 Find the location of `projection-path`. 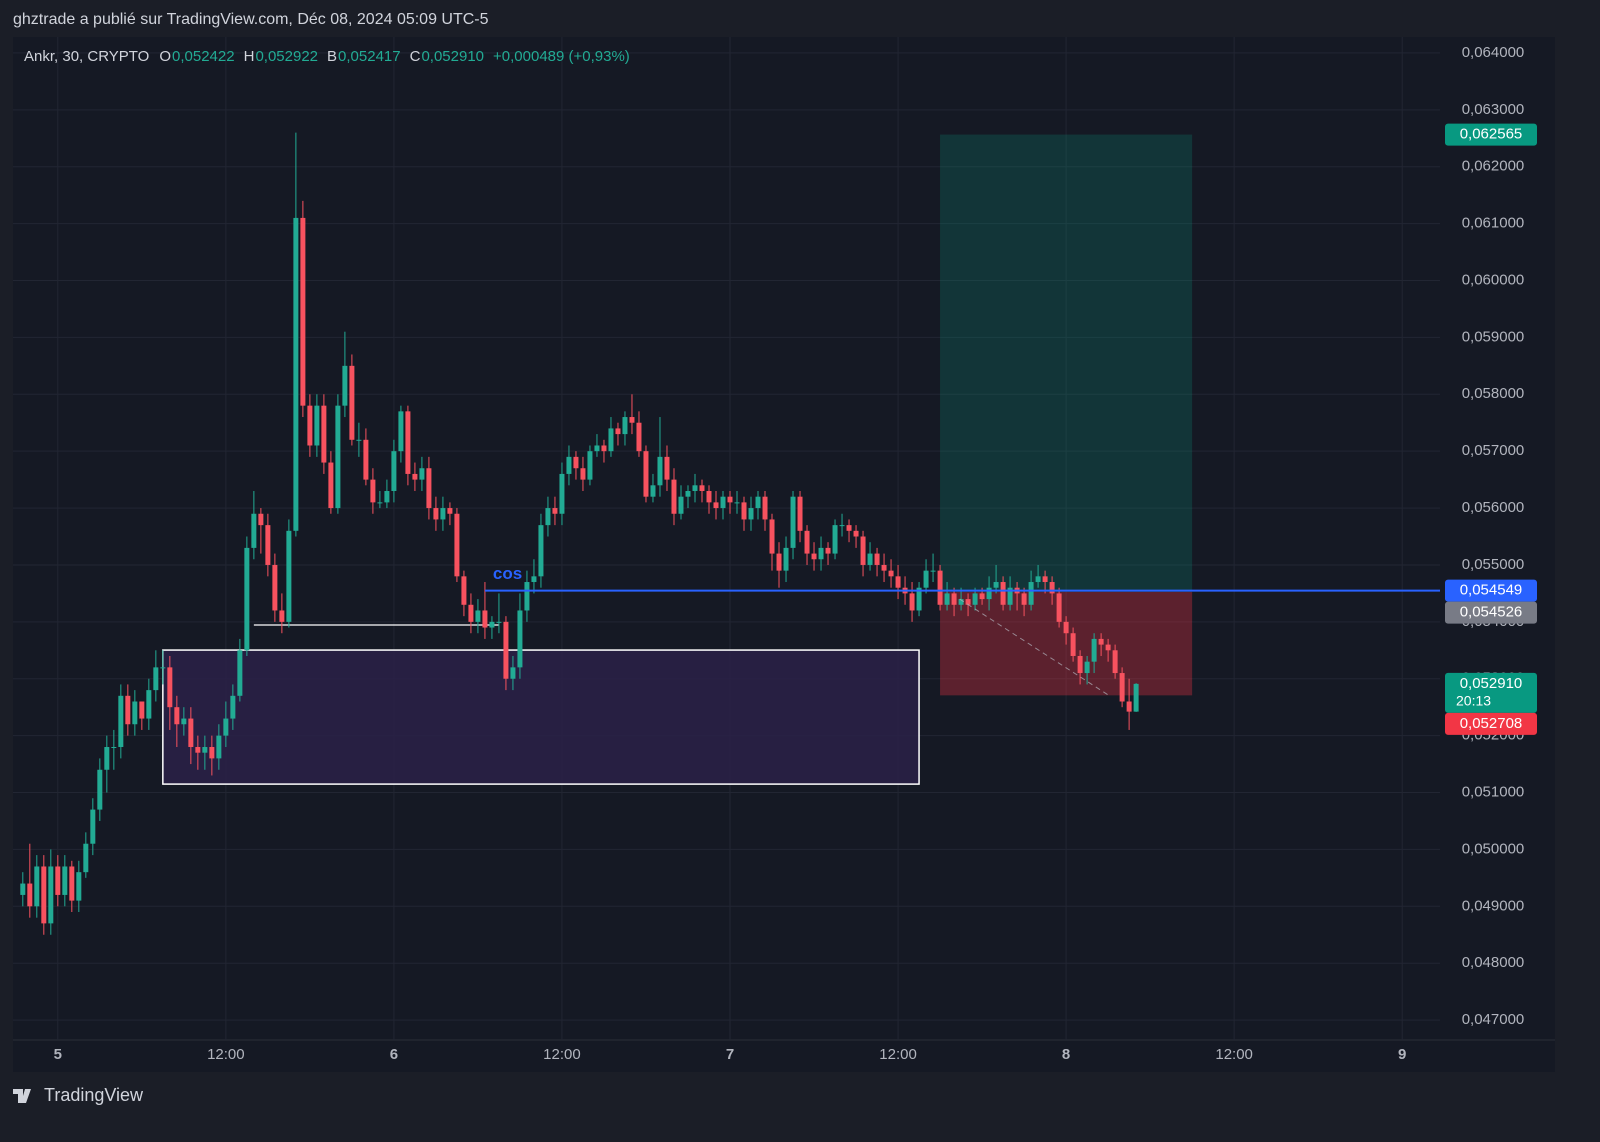

projection-path is located at coordinates (1034, 647).